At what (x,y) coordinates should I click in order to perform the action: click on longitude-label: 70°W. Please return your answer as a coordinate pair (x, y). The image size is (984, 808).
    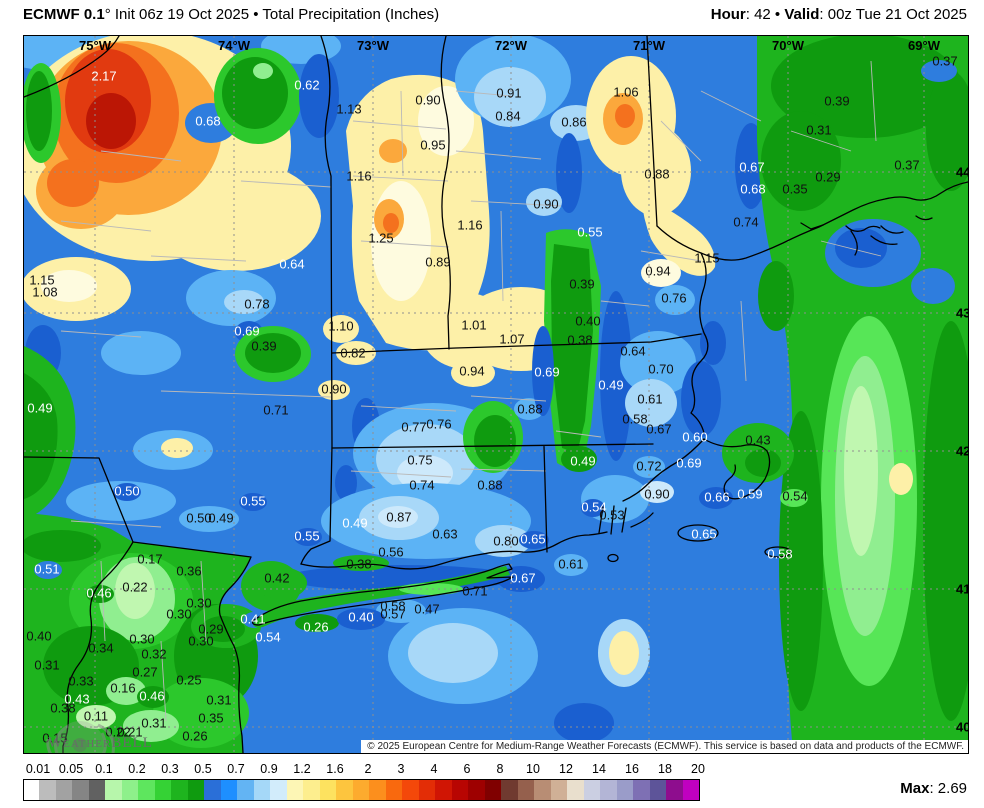
    Looking at the image, I should click on (788, 45).